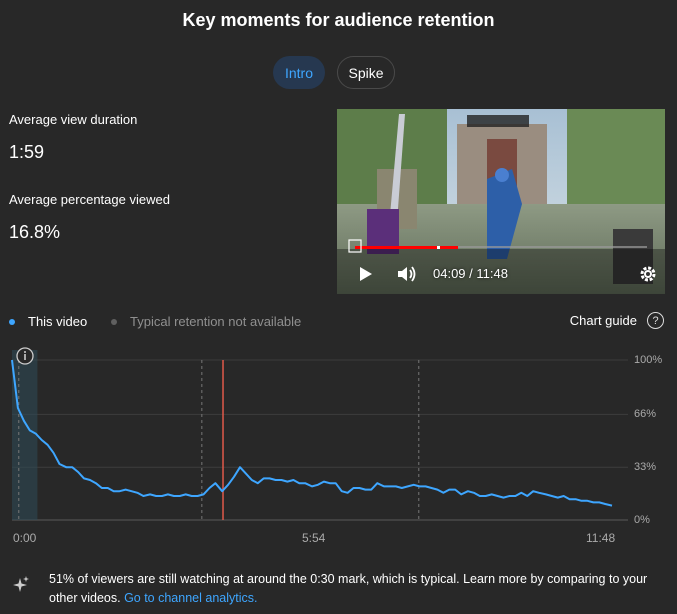 The height and width of the screenshot is (614, 677). I want to click on y-tick-0: 0%, so click(642, 520).